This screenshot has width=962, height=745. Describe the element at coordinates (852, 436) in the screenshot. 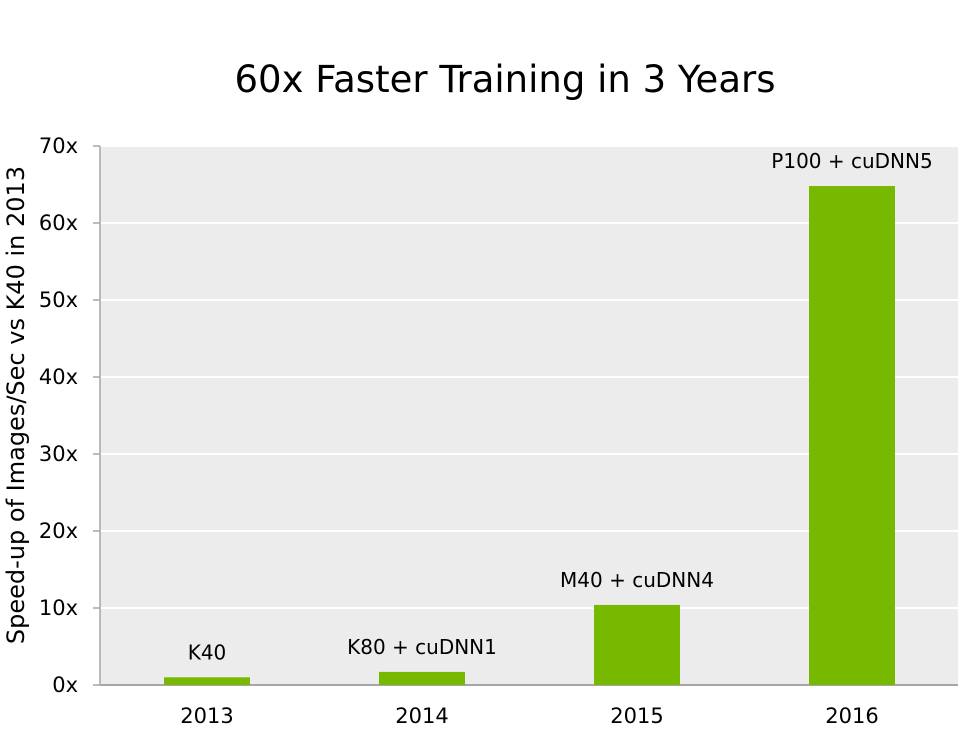

I see `bar-2016` at that location.